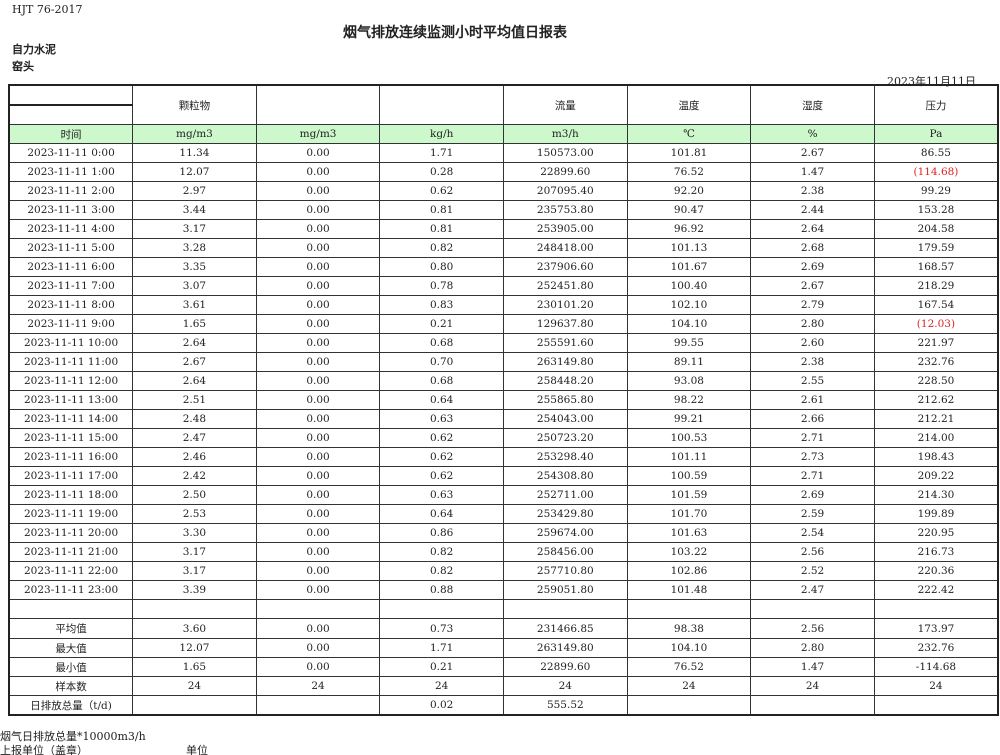 The image size is (1000, 755). Describe the element at coordinates (812, 514) in the screenshot. I see `table-cell: 2.59` at that location.